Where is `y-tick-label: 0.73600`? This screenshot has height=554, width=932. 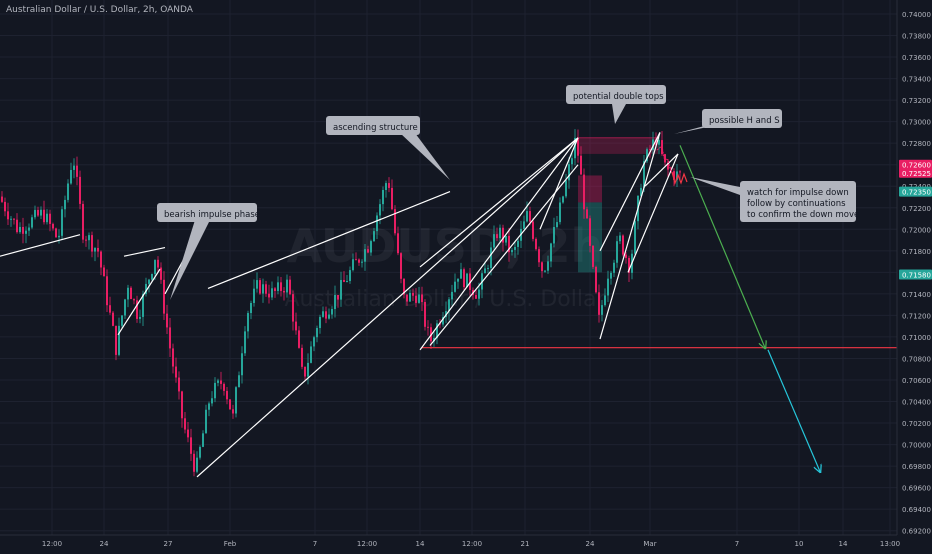
y-tick-label: 0.73600 is located at coordinates (916, 58).